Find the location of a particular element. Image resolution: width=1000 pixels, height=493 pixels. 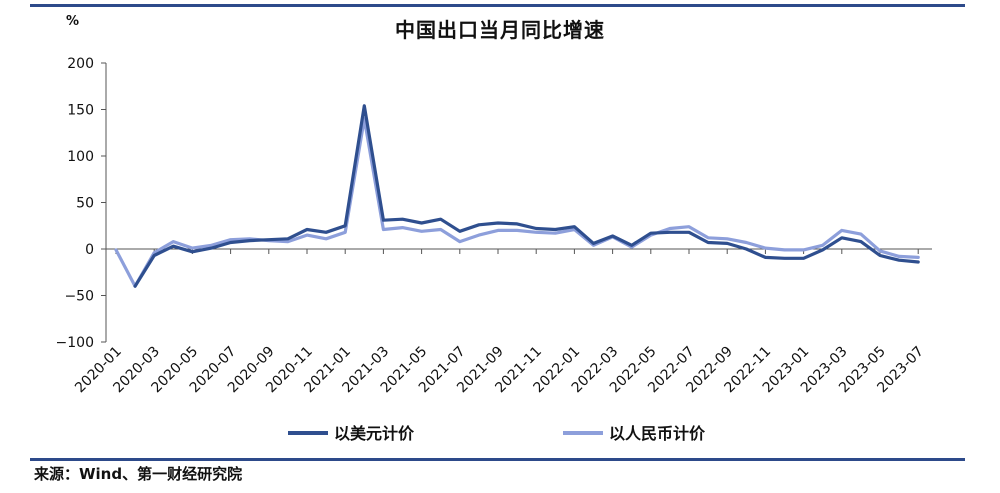

y-tick-label: 50 is located at coordinates (85, 204).